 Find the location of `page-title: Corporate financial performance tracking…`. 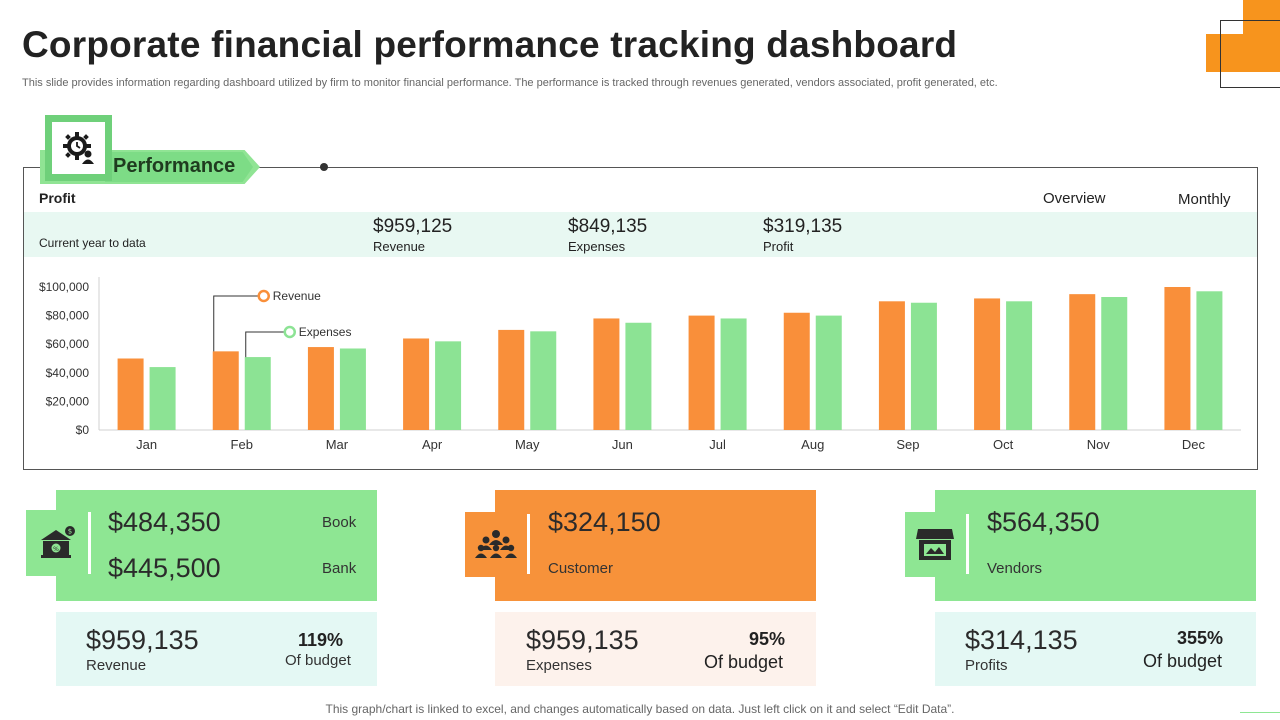

page-title: Corporate financial performance tracking… is located at coordinates (490, 44).